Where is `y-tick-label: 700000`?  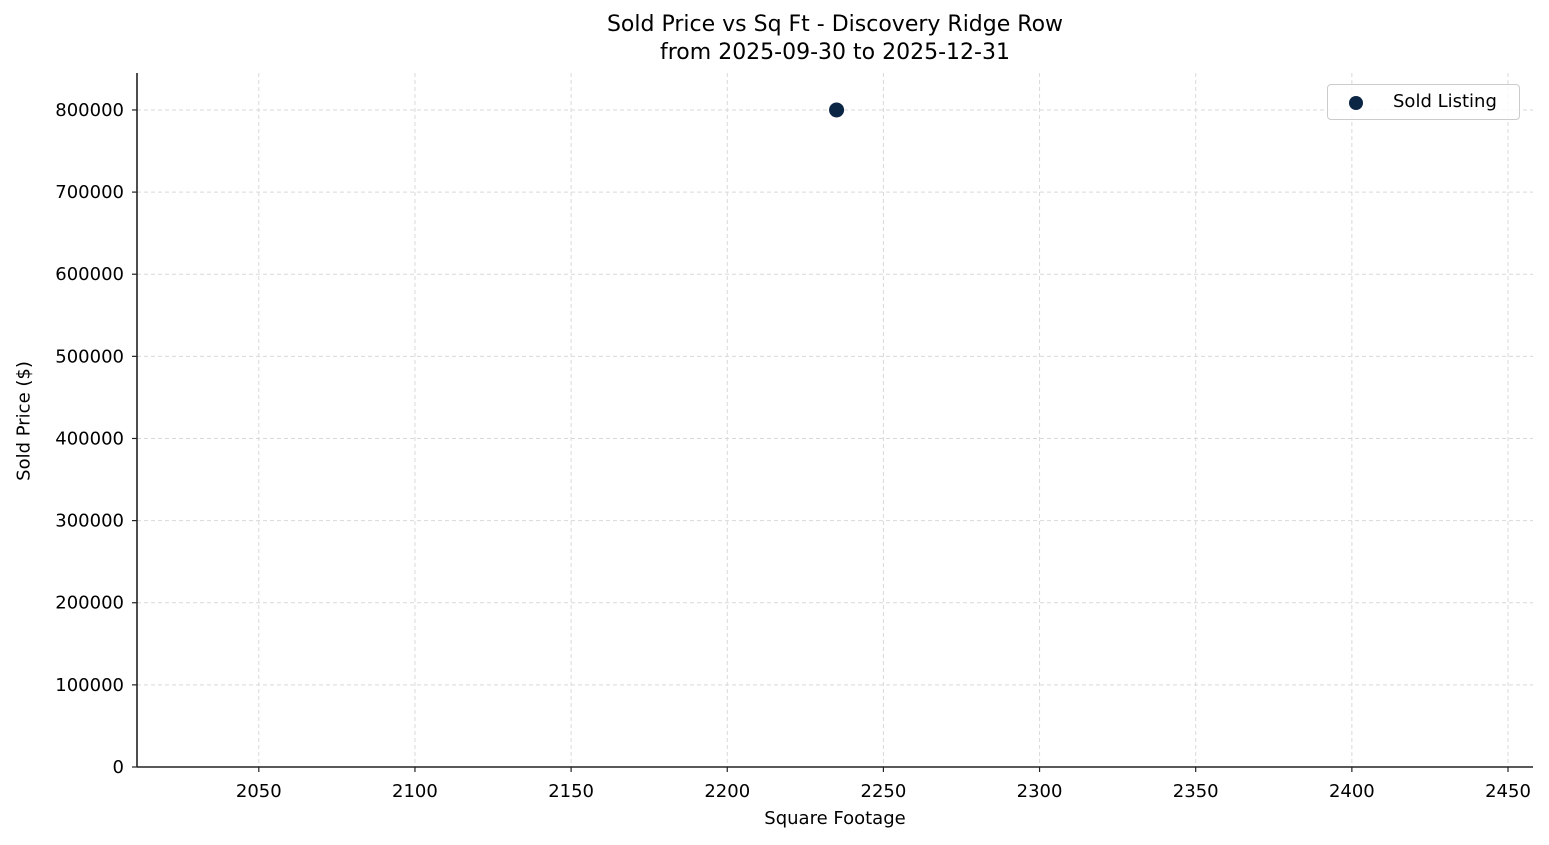 y-tick-label: 700000 is located at coordinates (89, 192).